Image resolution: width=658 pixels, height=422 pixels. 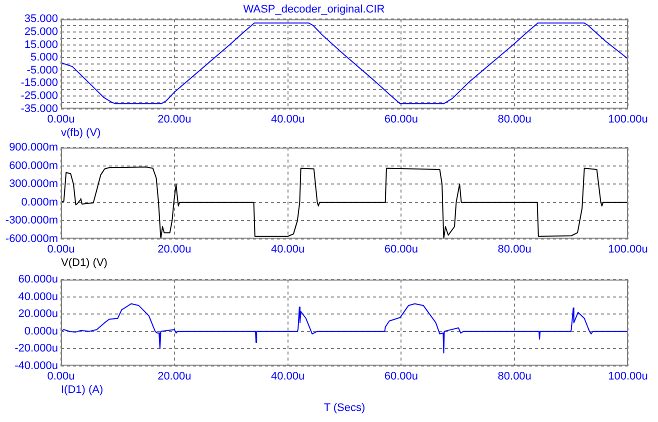 What do you see at coordinates (41, 44) in the screenshot?
I see `y-tick-label: 15.000` at bounding box center [41, 44].